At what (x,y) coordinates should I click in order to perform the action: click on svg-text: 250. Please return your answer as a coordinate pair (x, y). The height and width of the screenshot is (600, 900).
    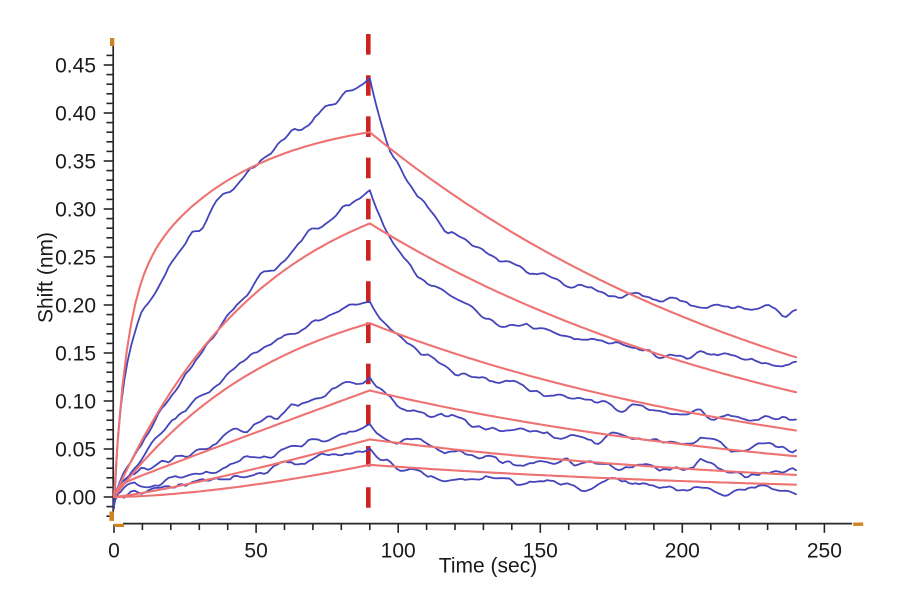
    Looking at the image, I should click on (824, 551).